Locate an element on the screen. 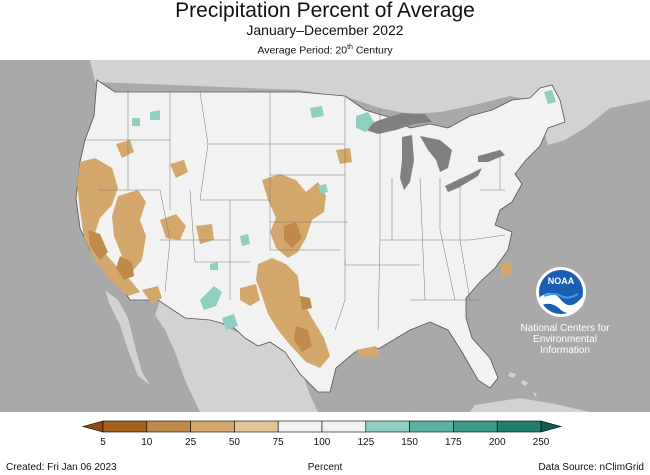 This screenshot has width=650, height=475. average-period: Average Period: 20th Century is located at coordinates (325, 49).